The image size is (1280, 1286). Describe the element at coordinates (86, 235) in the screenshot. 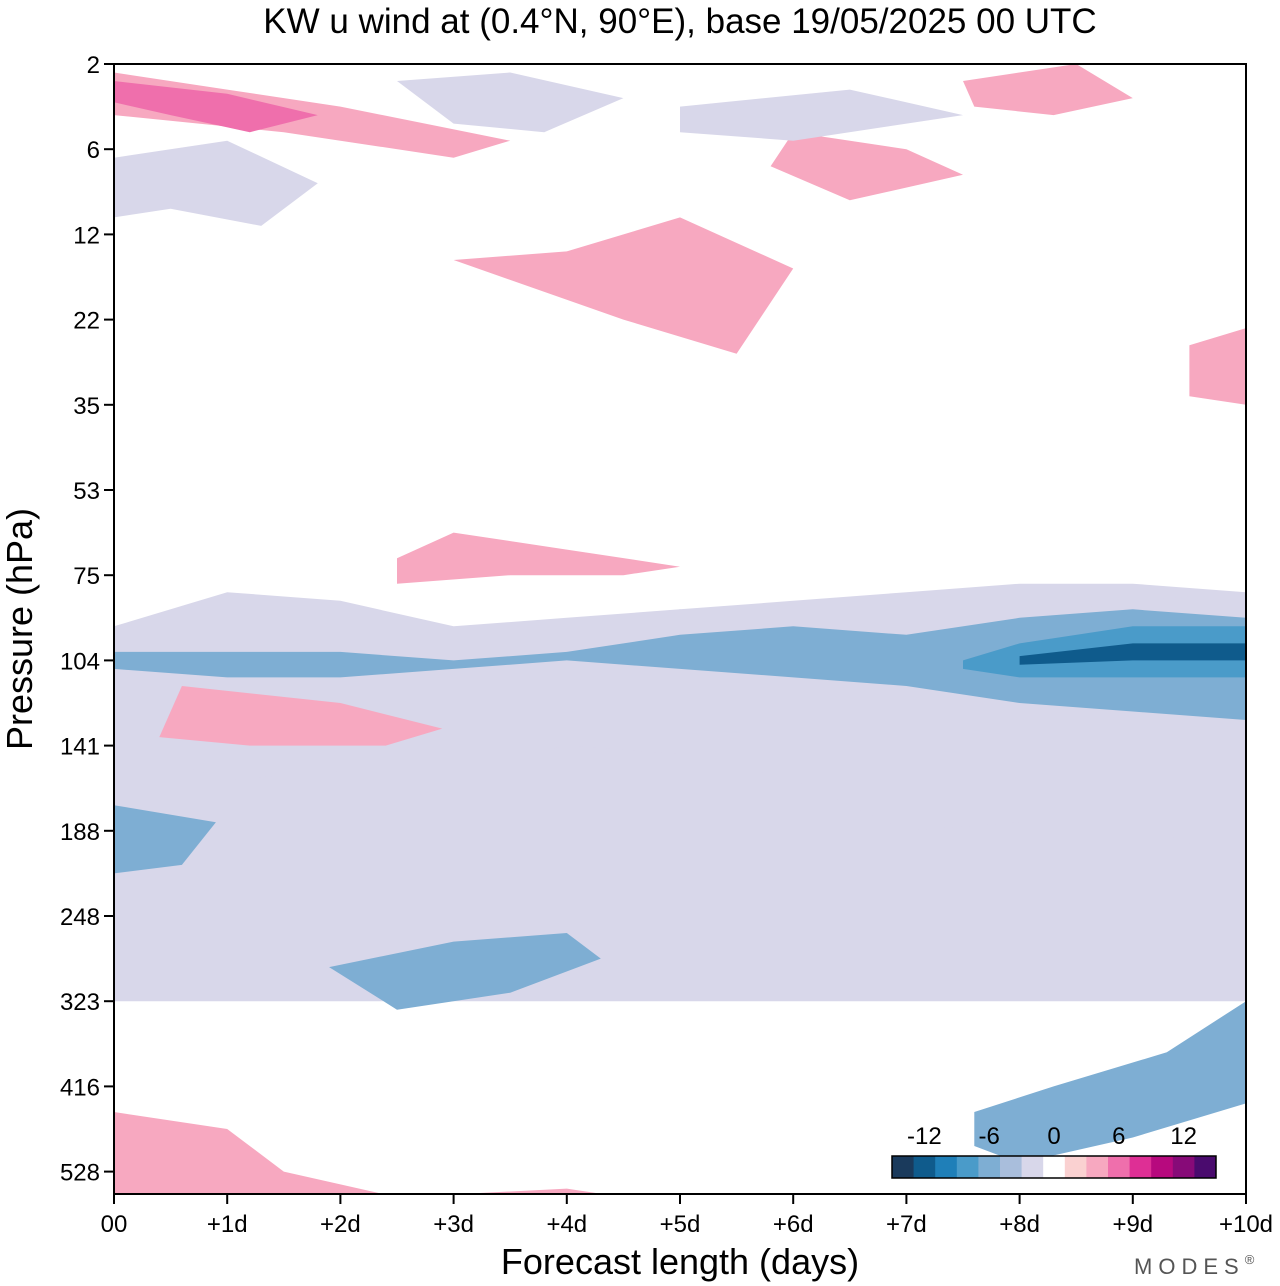

I see `y-tick-label: 12` at that location.